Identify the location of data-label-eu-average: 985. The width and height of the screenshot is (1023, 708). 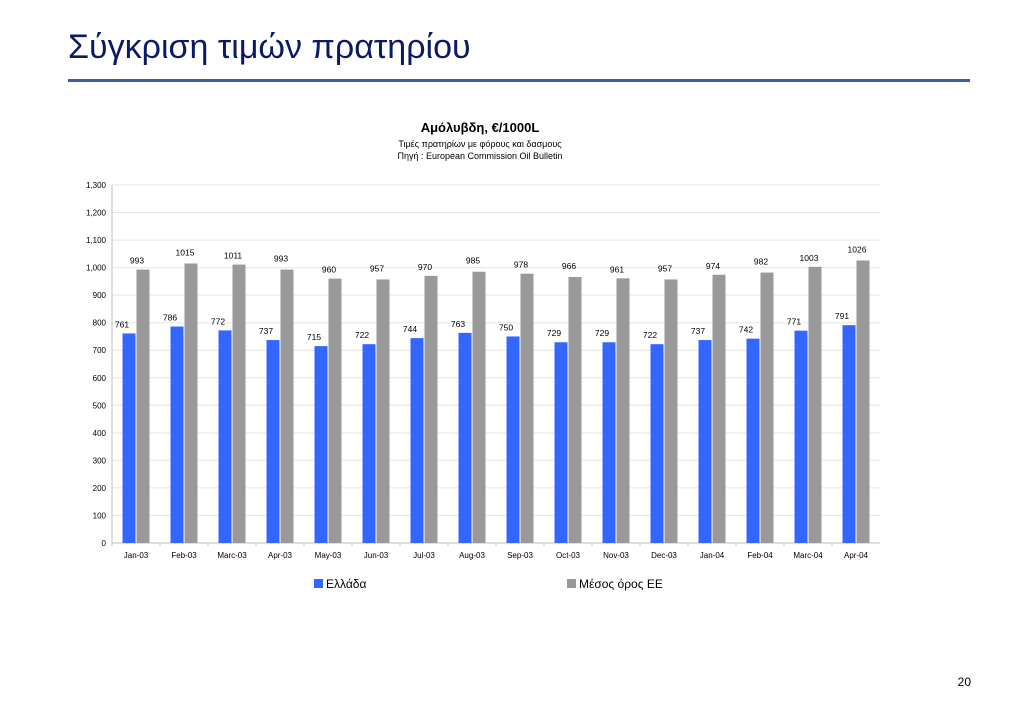
(473, 261).